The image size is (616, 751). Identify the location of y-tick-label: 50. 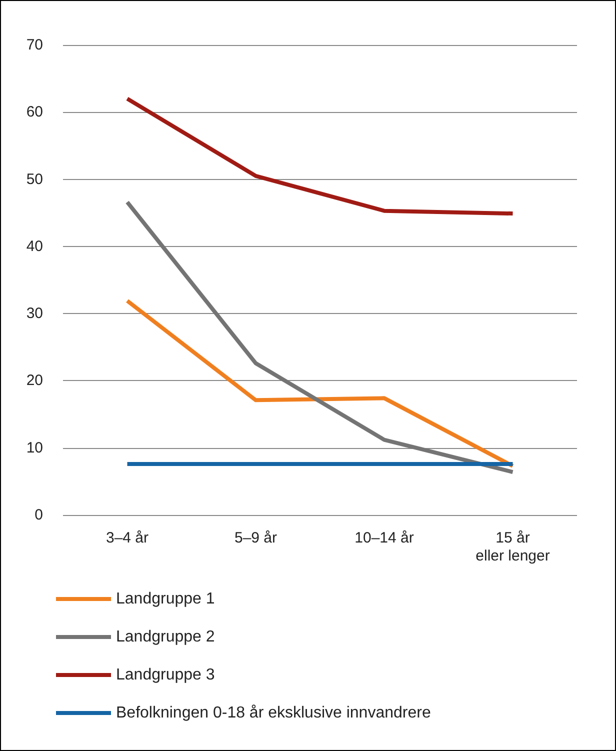
(34, 179).